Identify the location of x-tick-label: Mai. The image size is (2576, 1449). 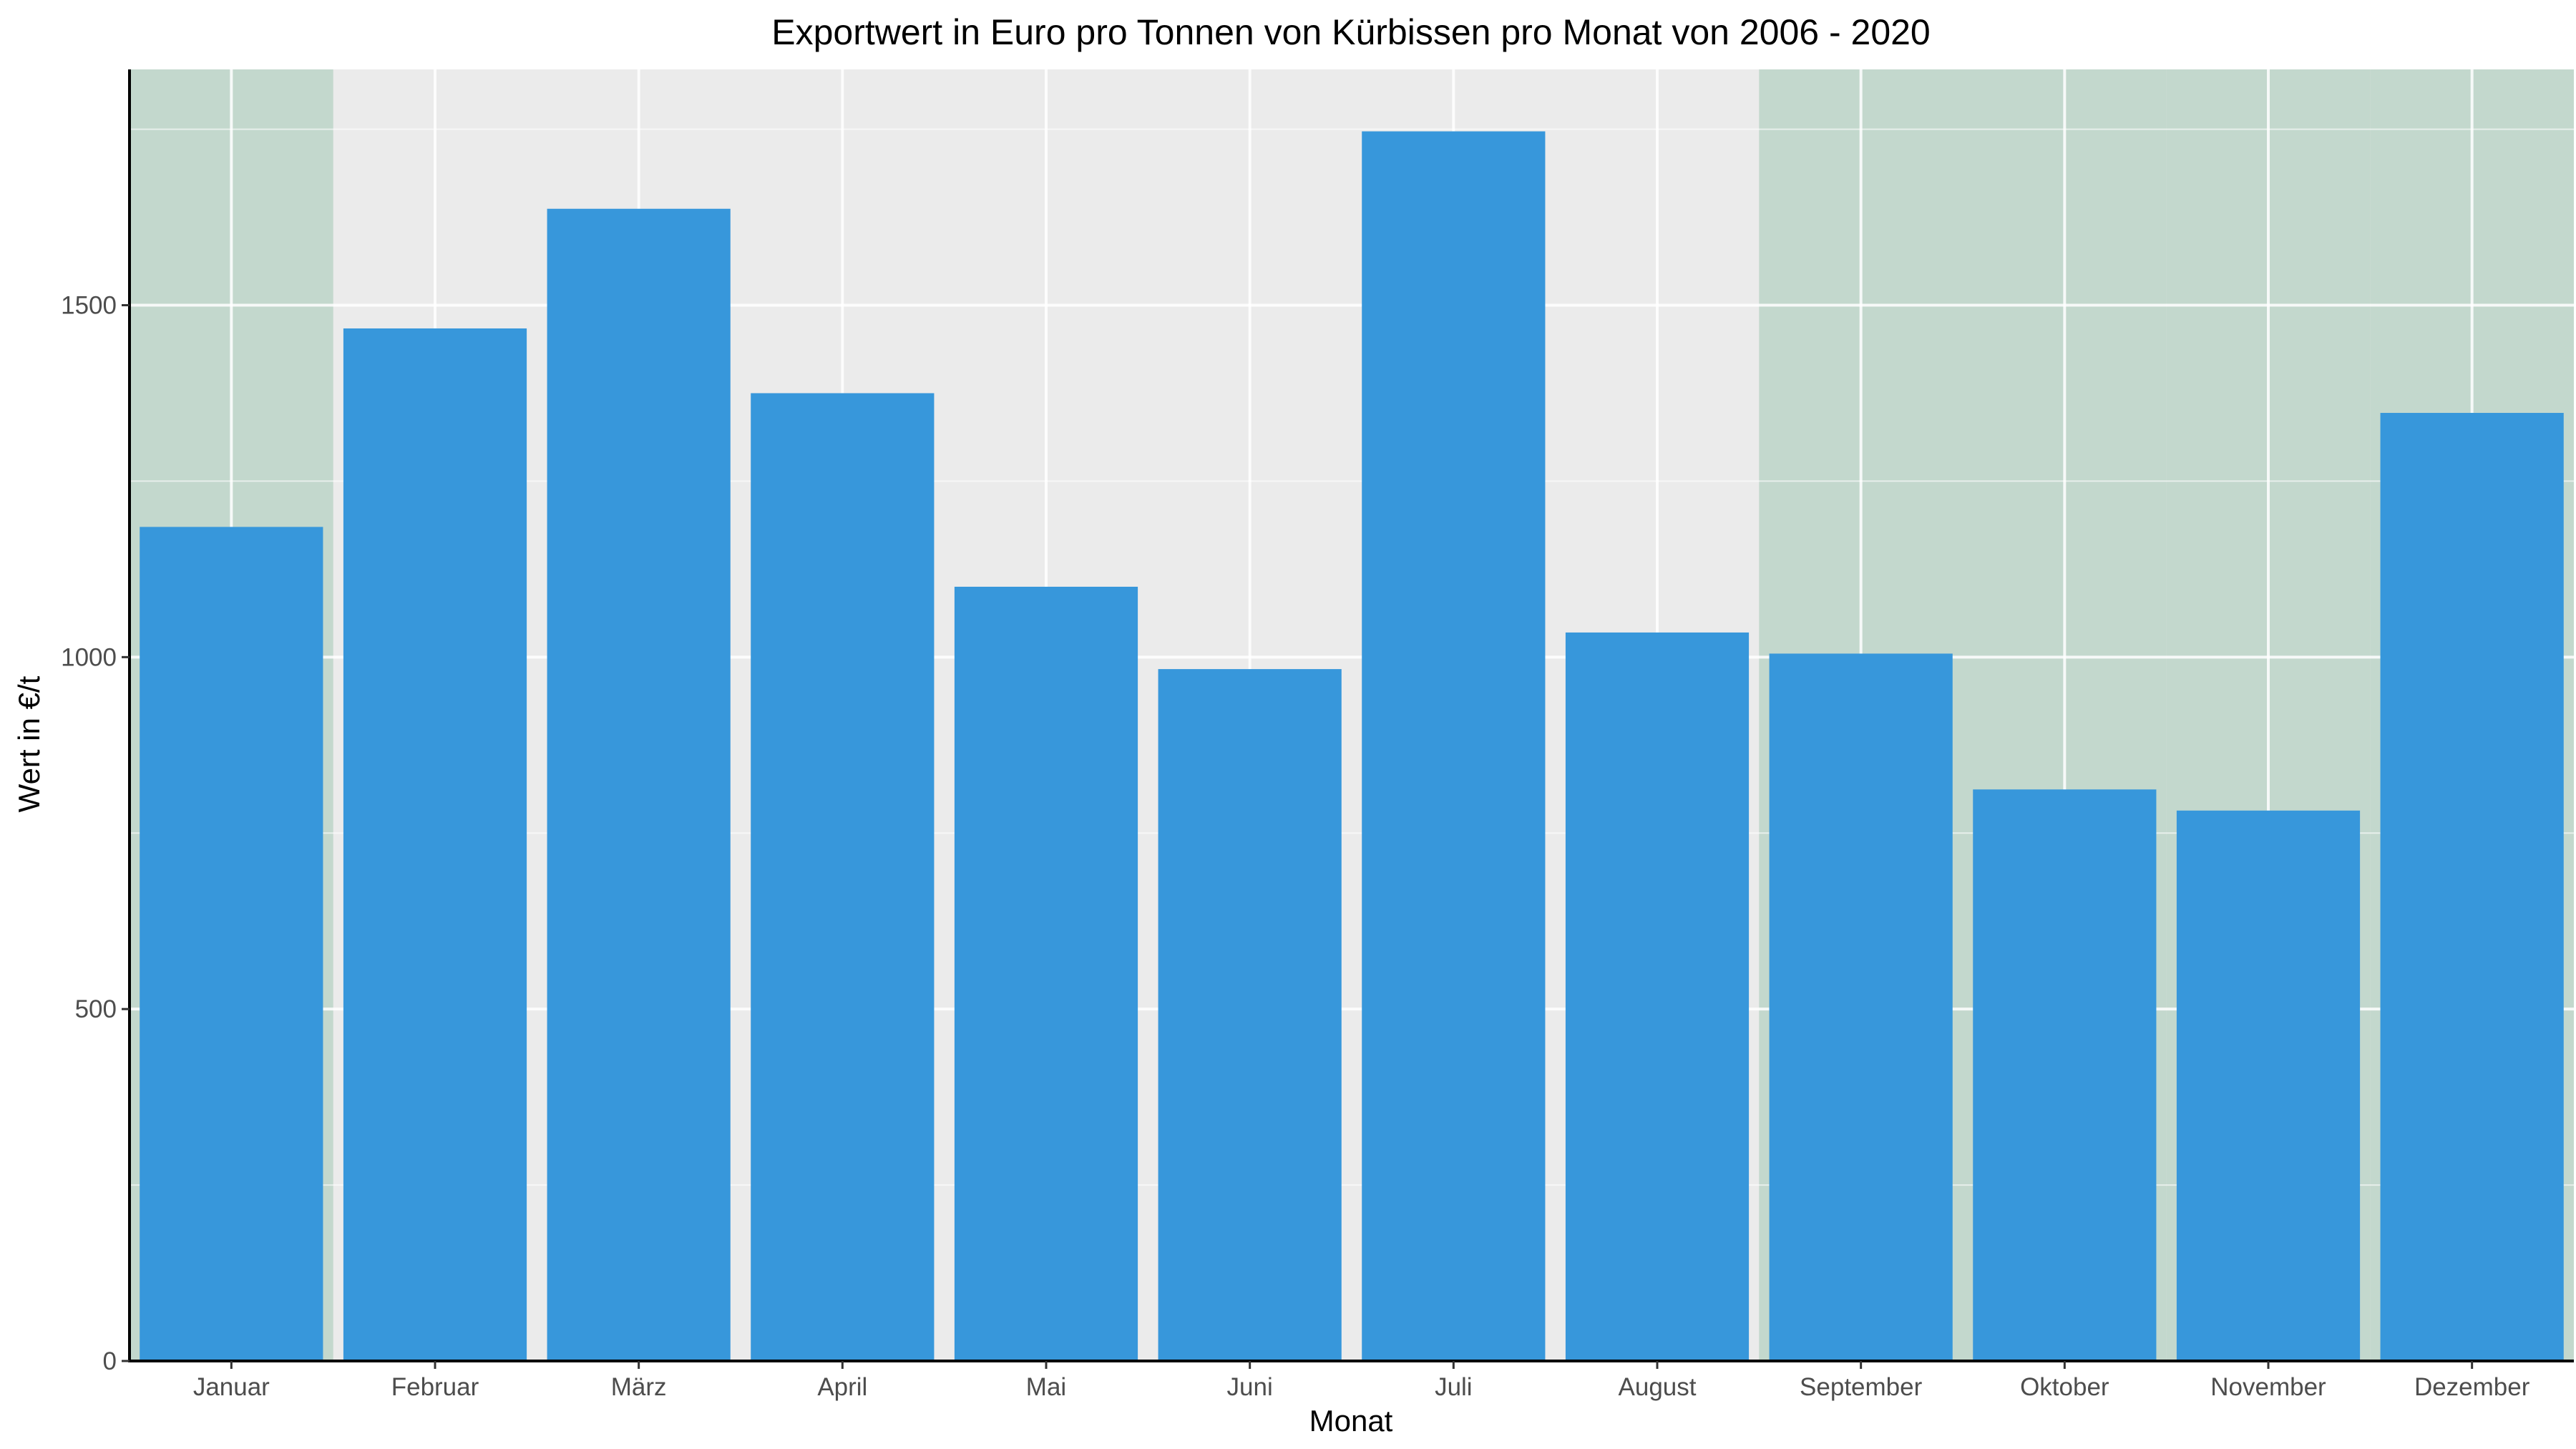
(1046, 1387).